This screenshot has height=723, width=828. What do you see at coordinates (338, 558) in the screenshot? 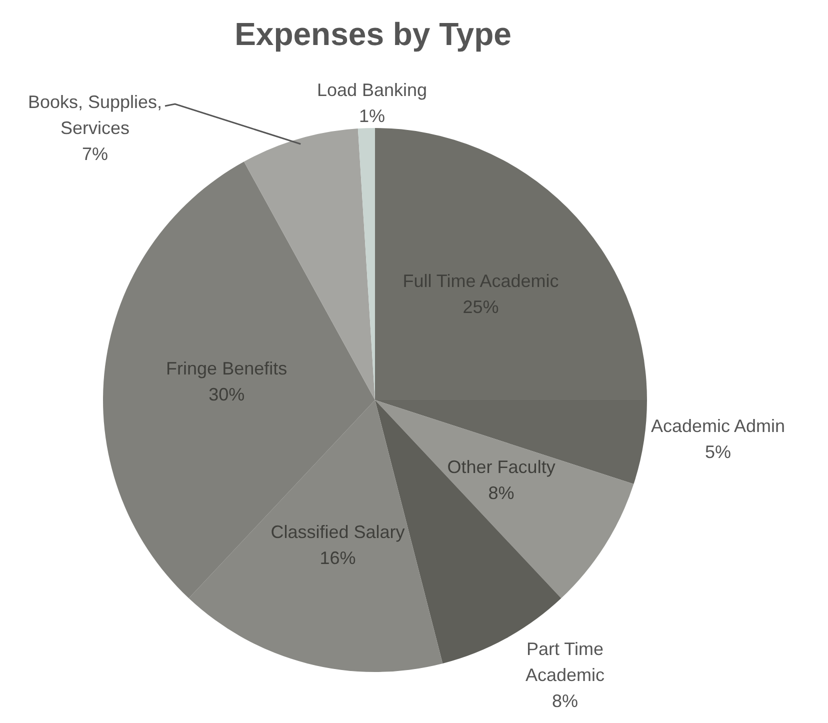
I see `data-label: 16%` at bounding box center [338, 558].